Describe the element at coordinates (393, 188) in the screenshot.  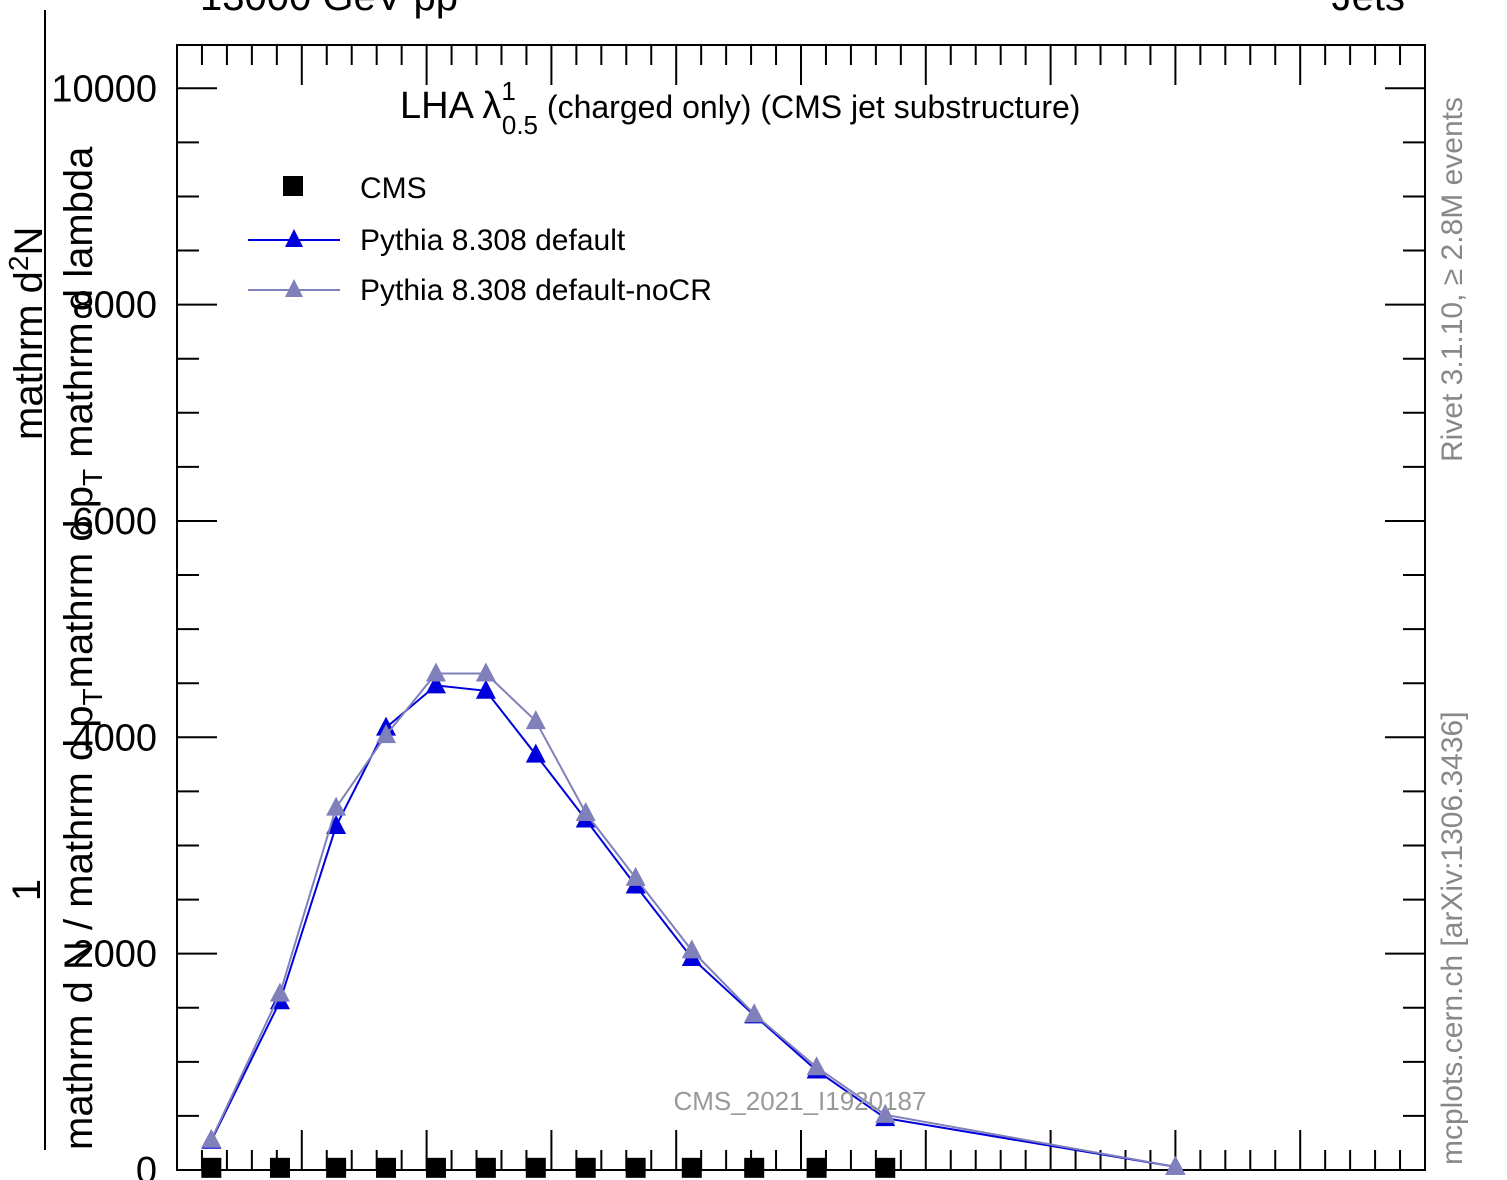
I see `legend-label-cms: CMS` at that location.